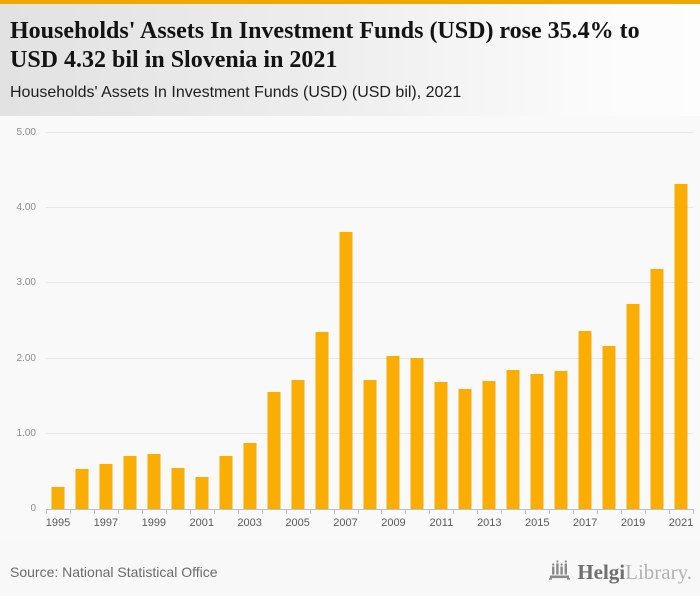 This screenshot has height=596, width=700. I want to click on bar-2014, so click(513, 439).